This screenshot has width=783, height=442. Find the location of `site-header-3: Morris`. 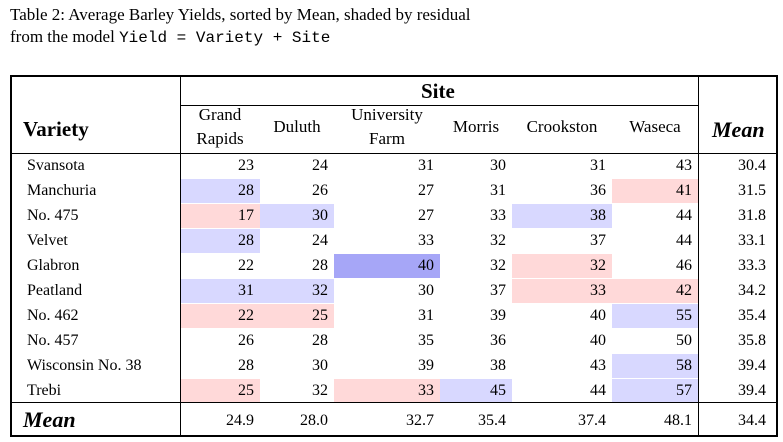

site-header-3: Morris is located at coordinates (476, 127).